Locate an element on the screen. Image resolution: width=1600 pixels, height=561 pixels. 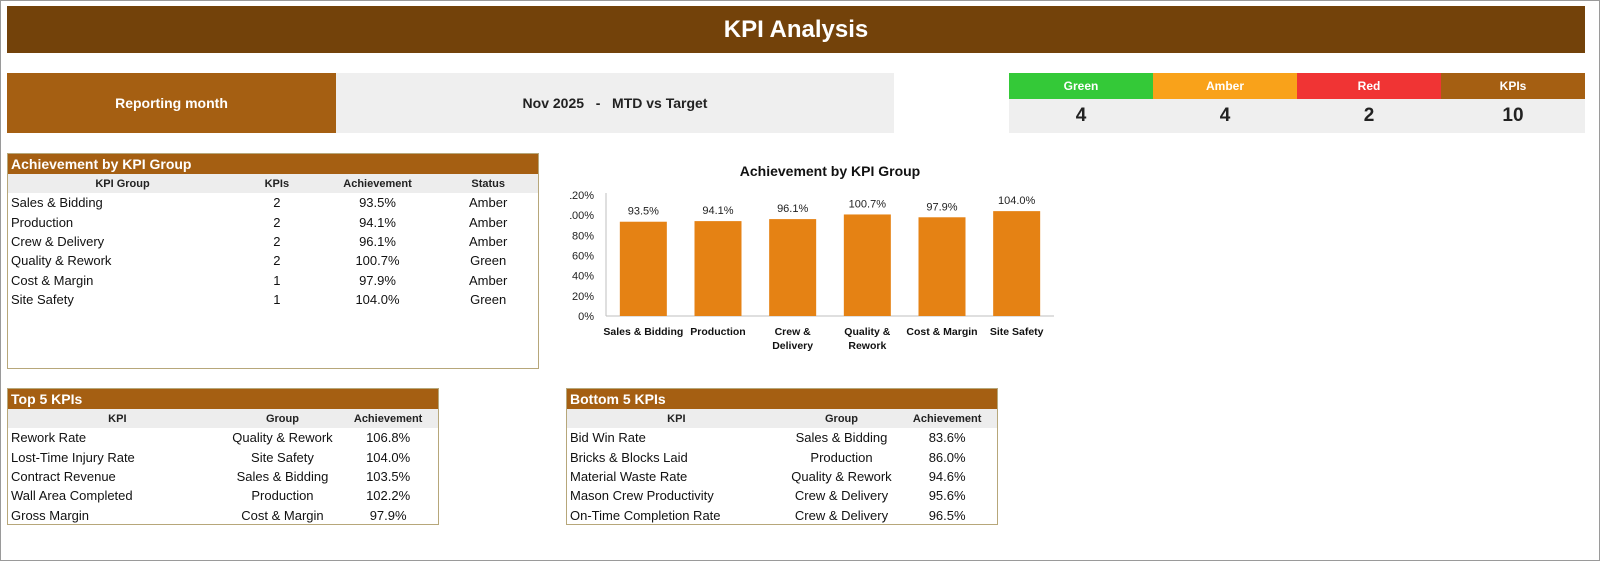
table-cell: Material Waste Rate is located at coordinates (629, 476).